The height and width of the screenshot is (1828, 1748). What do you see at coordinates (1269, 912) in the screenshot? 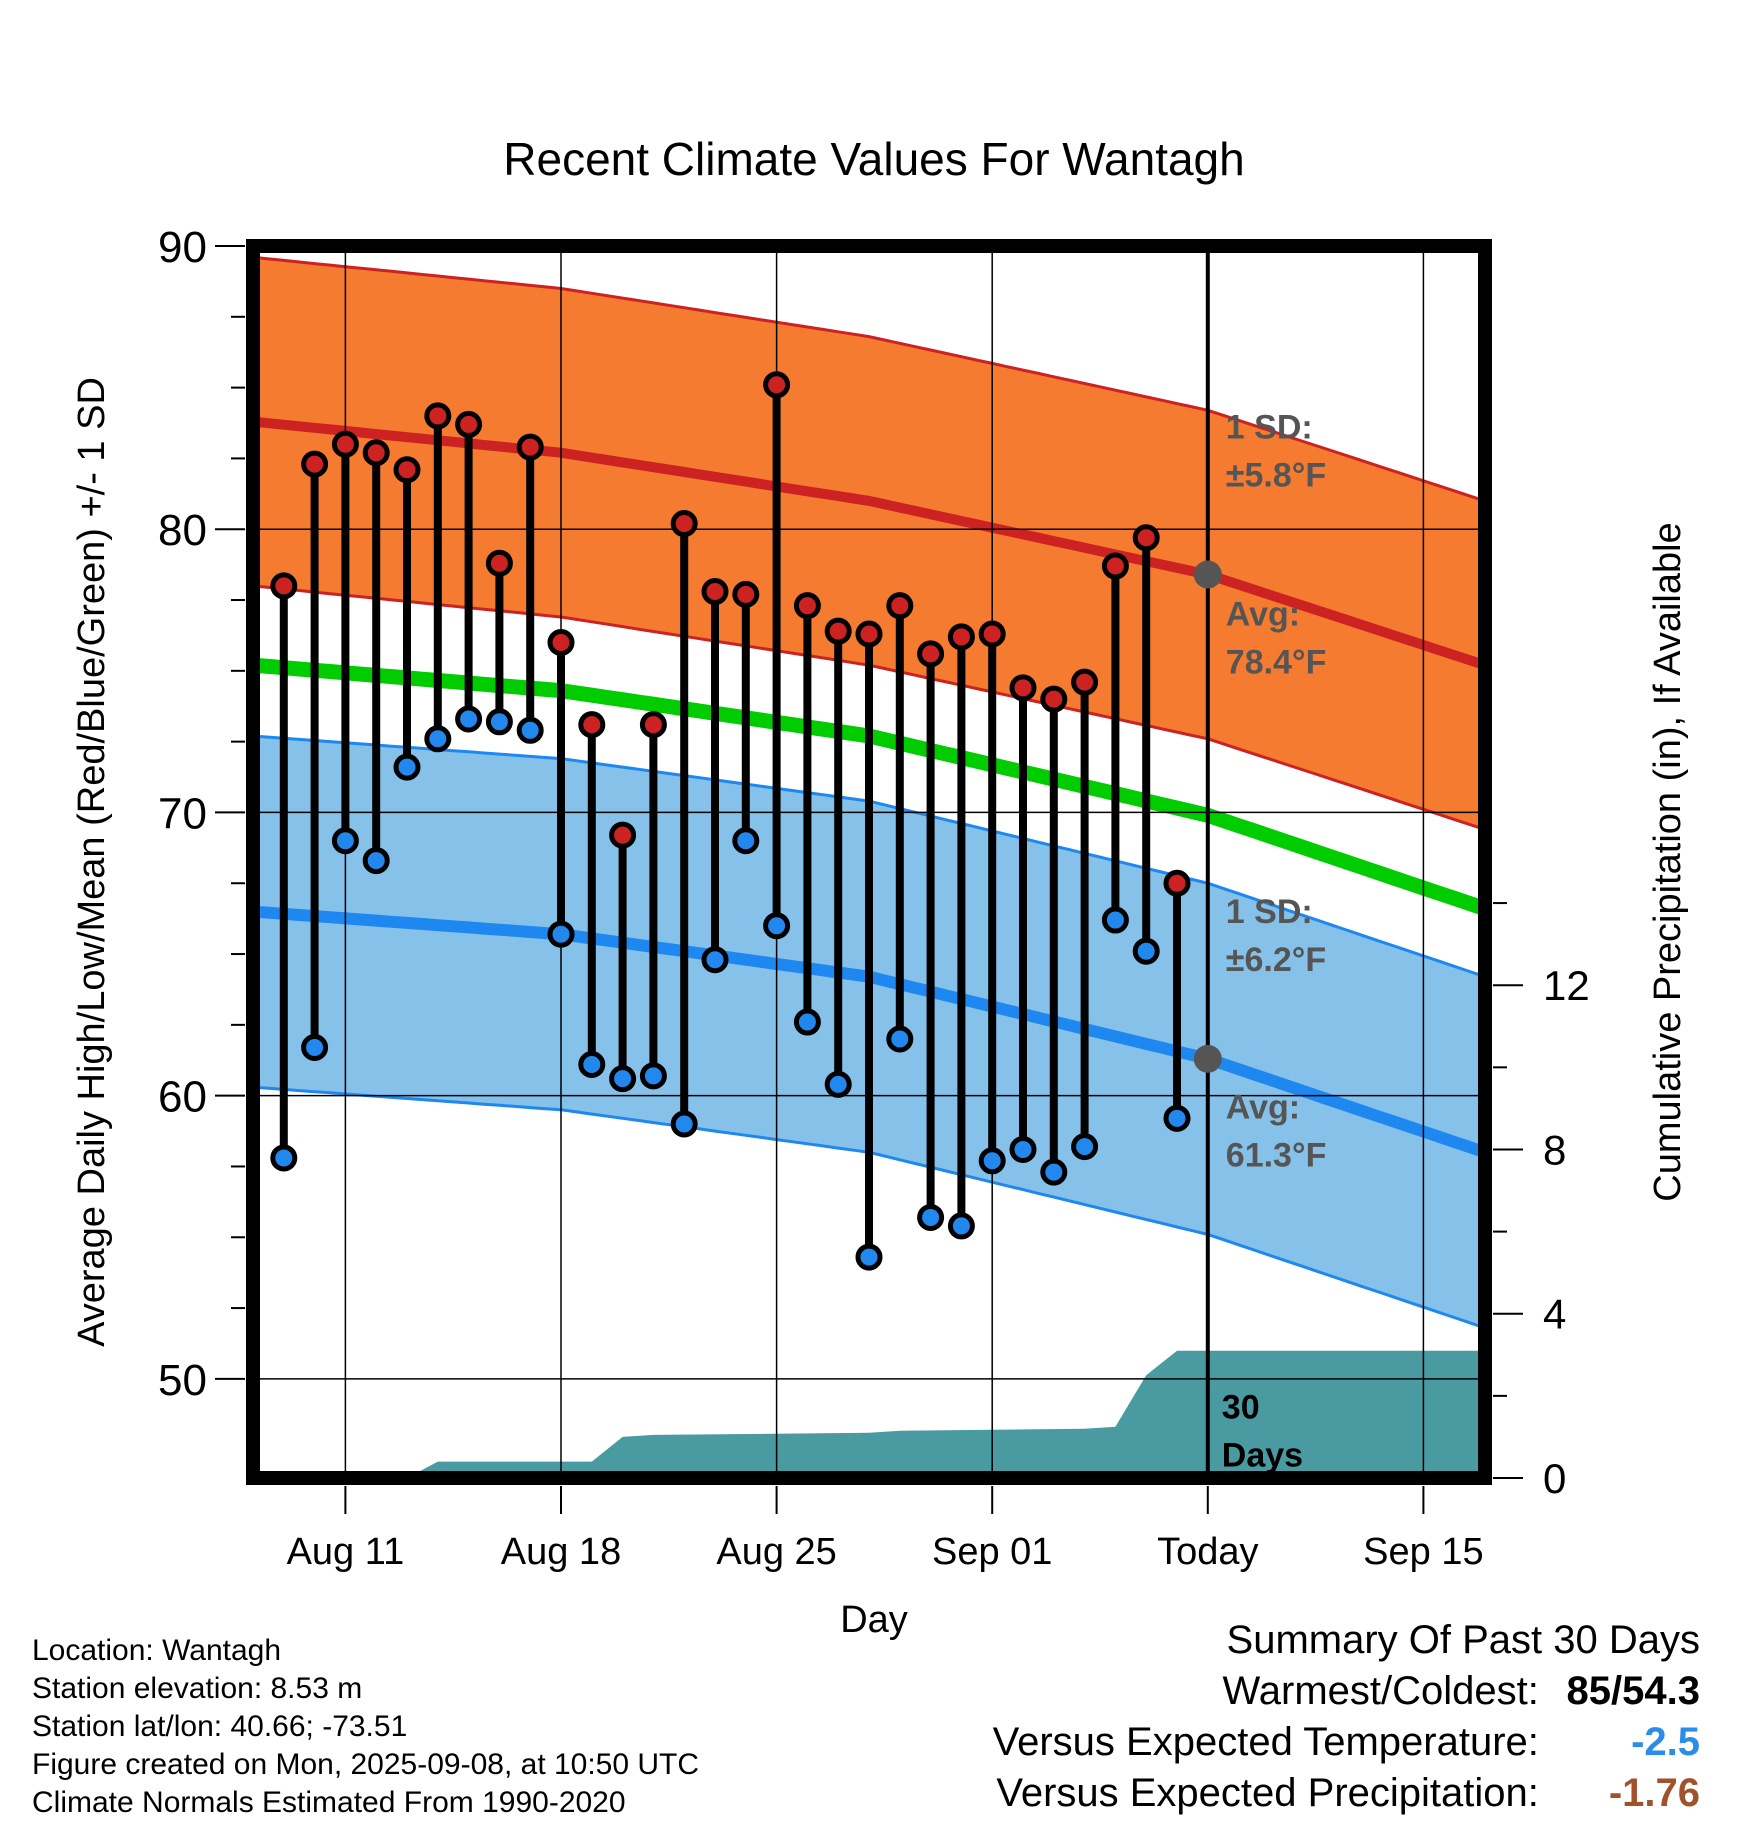
I see `low-sd-label: 1 SD:` at bounding box center [1269, 912].